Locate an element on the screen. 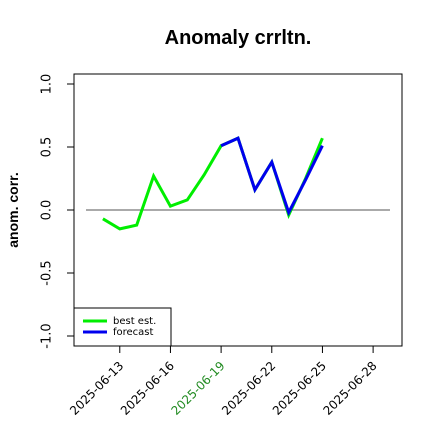  x-tick-label: 2025-06-28 is located at coordinates (349, 388).